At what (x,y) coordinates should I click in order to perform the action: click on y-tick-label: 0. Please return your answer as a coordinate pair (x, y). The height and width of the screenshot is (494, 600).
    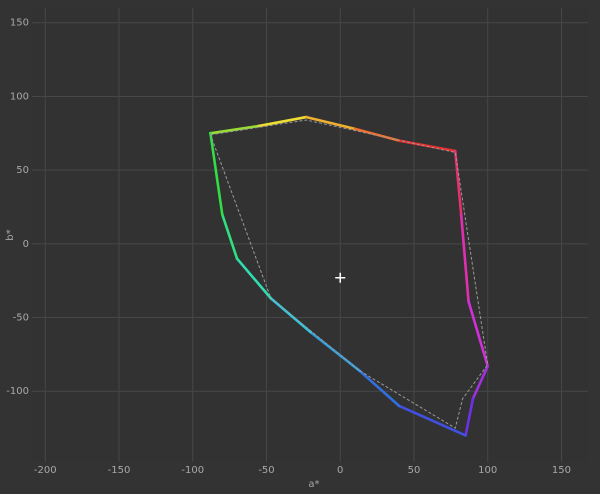
    Looking at the image, I should click on (26, 244).